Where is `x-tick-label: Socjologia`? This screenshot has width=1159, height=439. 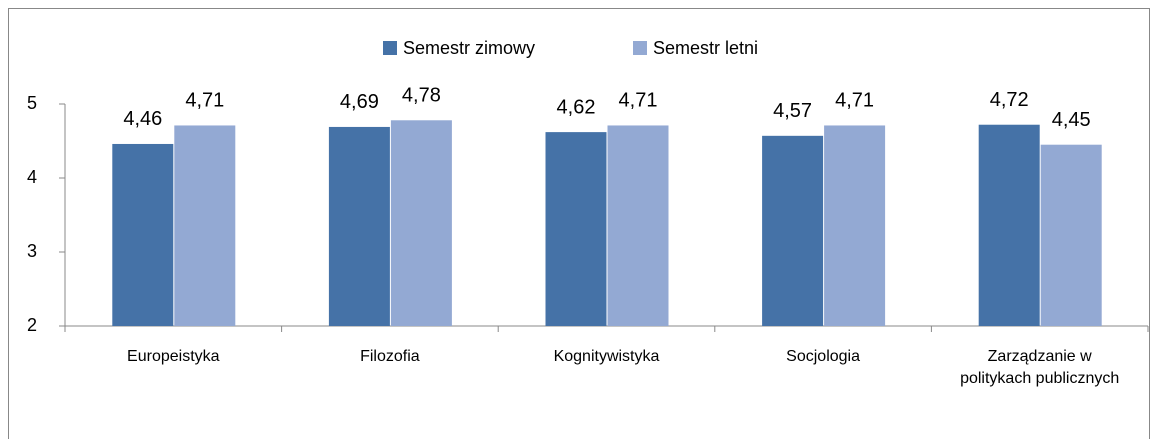
x-tick-label: Socjologia is located at coordinates (823, 356).